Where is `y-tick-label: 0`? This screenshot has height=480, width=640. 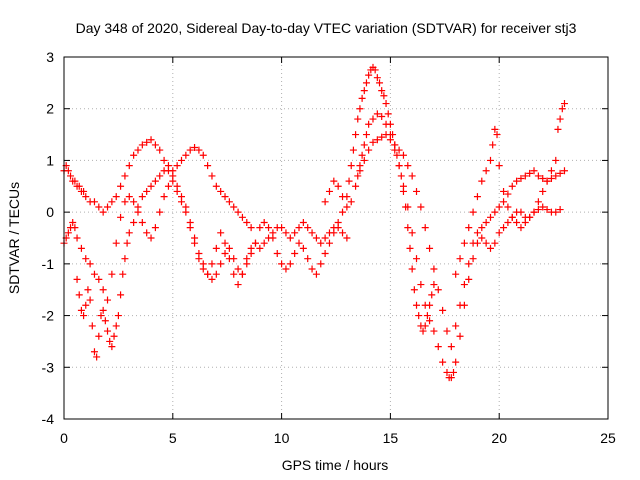 y-tick-label: 0 is located at coordinates (50, 212).